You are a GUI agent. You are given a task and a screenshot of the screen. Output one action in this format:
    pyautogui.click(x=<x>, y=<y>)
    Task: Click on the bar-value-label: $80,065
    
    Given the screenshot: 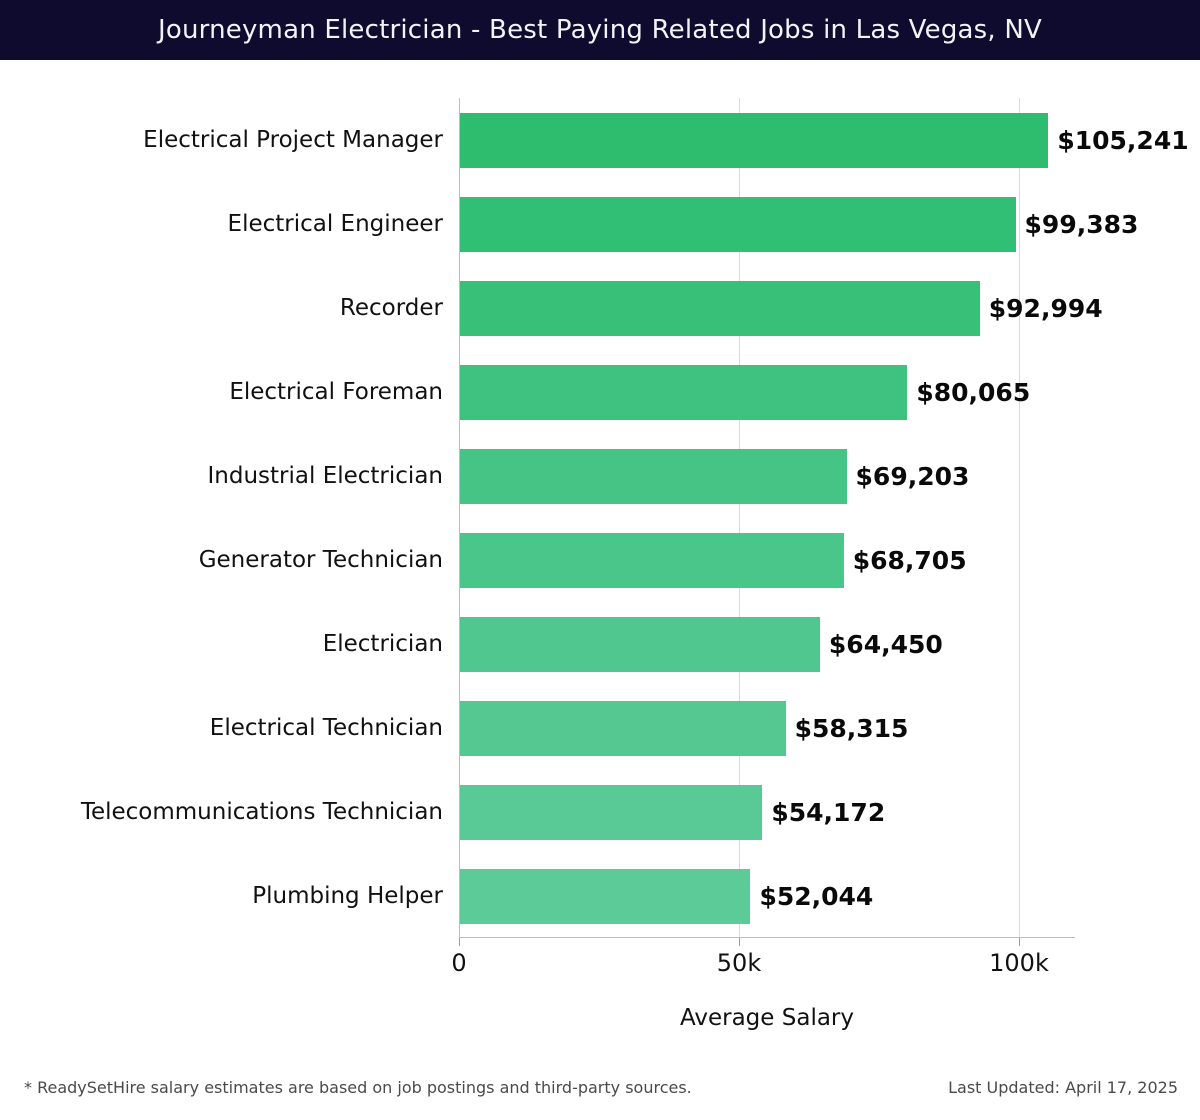 What is the action you would take?
    pyautogui.click(x=973, y=392)
    